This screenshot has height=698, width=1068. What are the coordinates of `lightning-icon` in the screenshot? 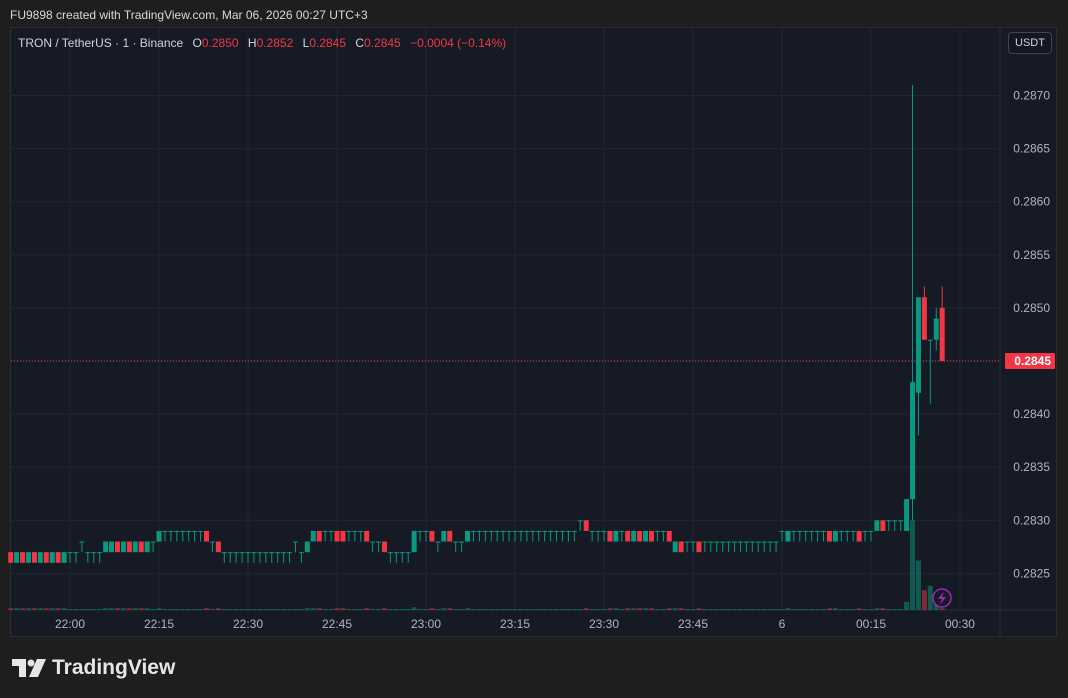 It's located at (942, 598).